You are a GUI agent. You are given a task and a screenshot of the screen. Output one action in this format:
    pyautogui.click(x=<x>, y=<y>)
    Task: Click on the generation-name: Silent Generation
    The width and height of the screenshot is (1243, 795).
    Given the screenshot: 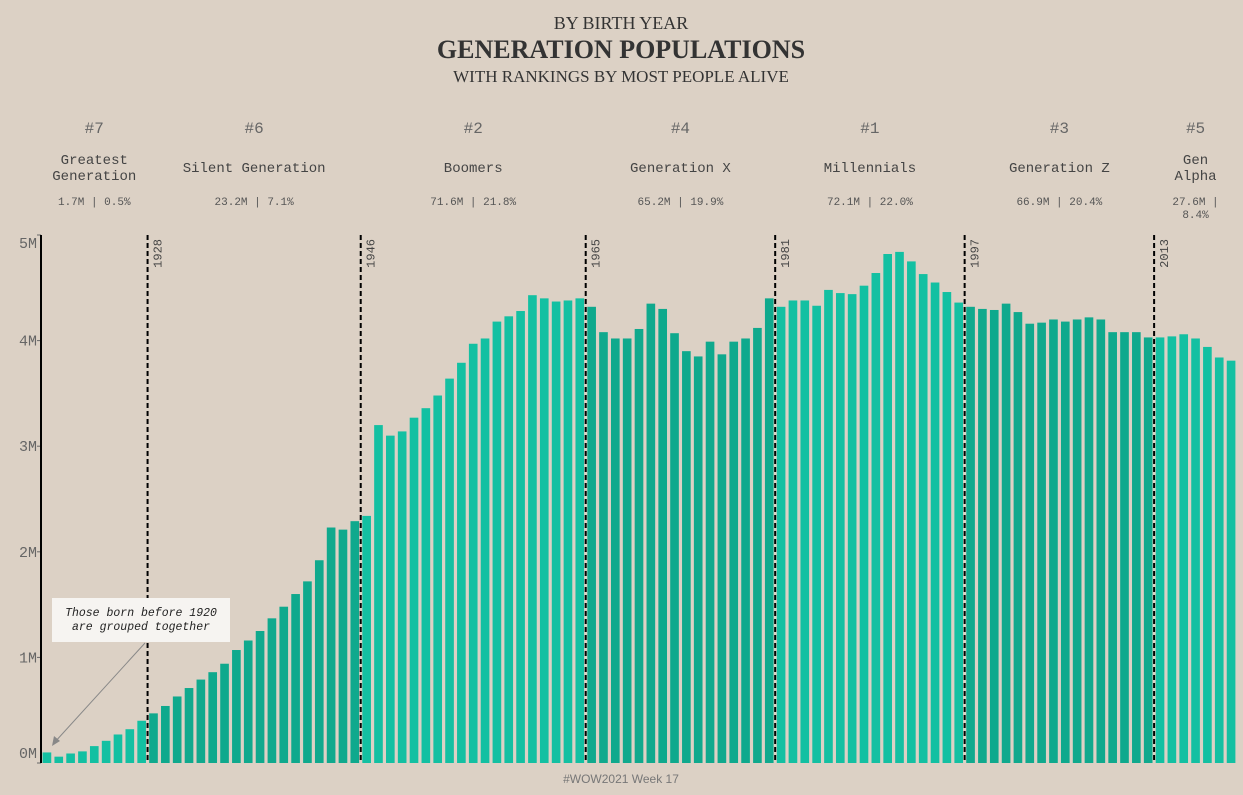 What is the action you would take?
    pyautogui.click(x=254, y=169)
    